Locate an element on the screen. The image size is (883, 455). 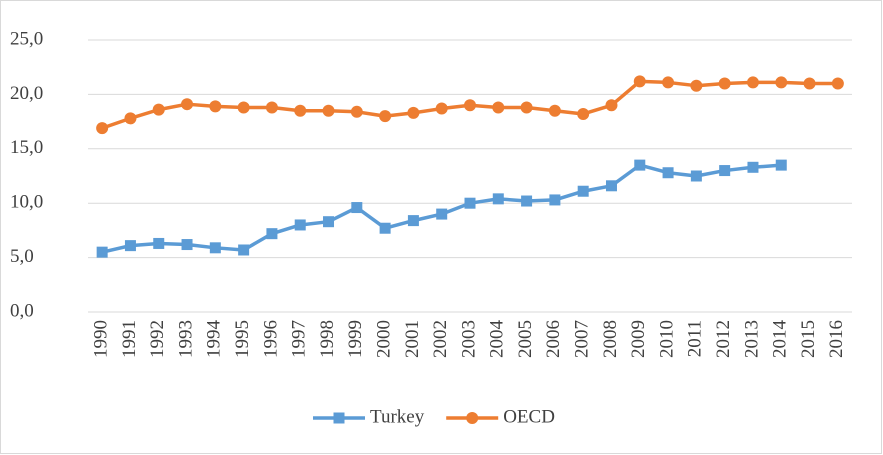
legend-label: Turkey is located at coordinates (397, 416).